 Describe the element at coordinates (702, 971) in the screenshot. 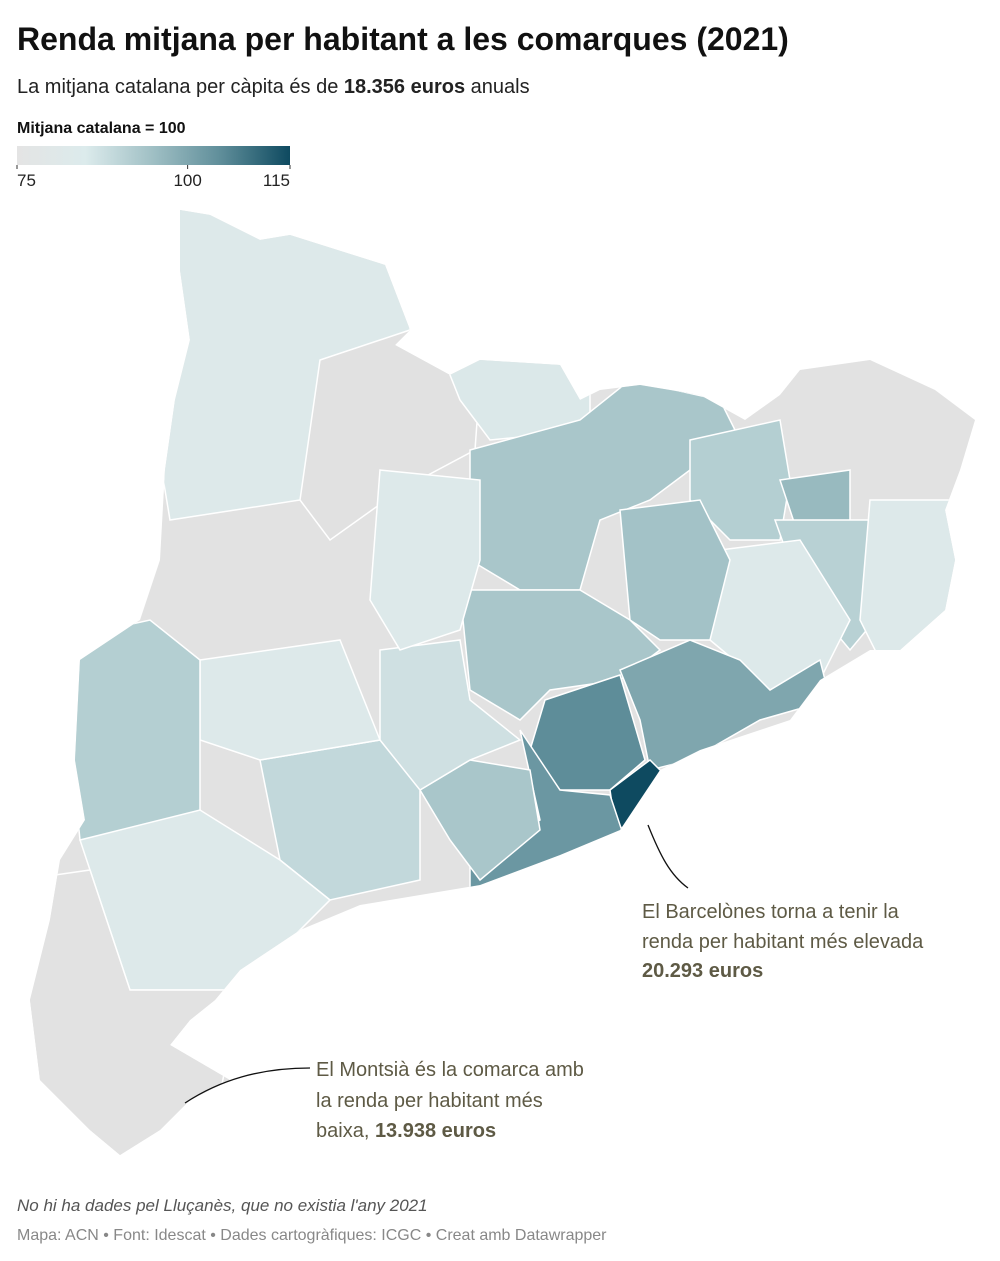

I see `annotation-value: 20.293 euros` at that location.